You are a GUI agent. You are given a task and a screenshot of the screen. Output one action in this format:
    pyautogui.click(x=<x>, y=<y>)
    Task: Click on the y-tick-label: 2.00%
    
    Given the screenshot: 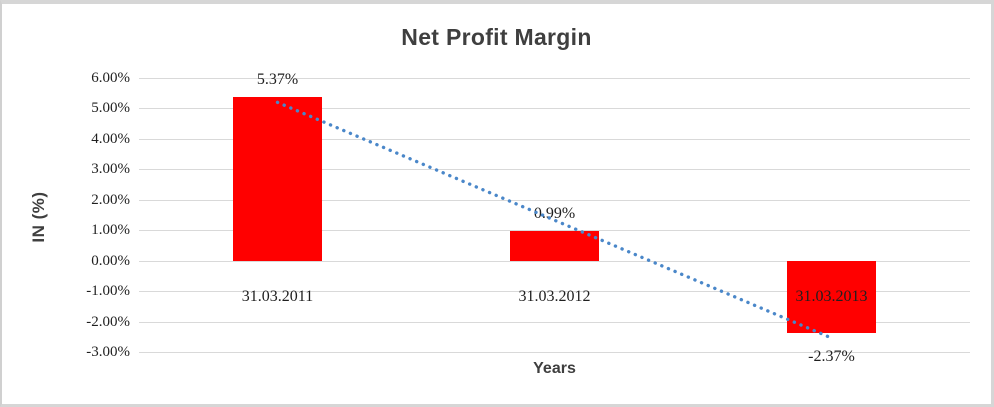 What is the action you would take?
    pyautogui.click(x=110, y=199)
    